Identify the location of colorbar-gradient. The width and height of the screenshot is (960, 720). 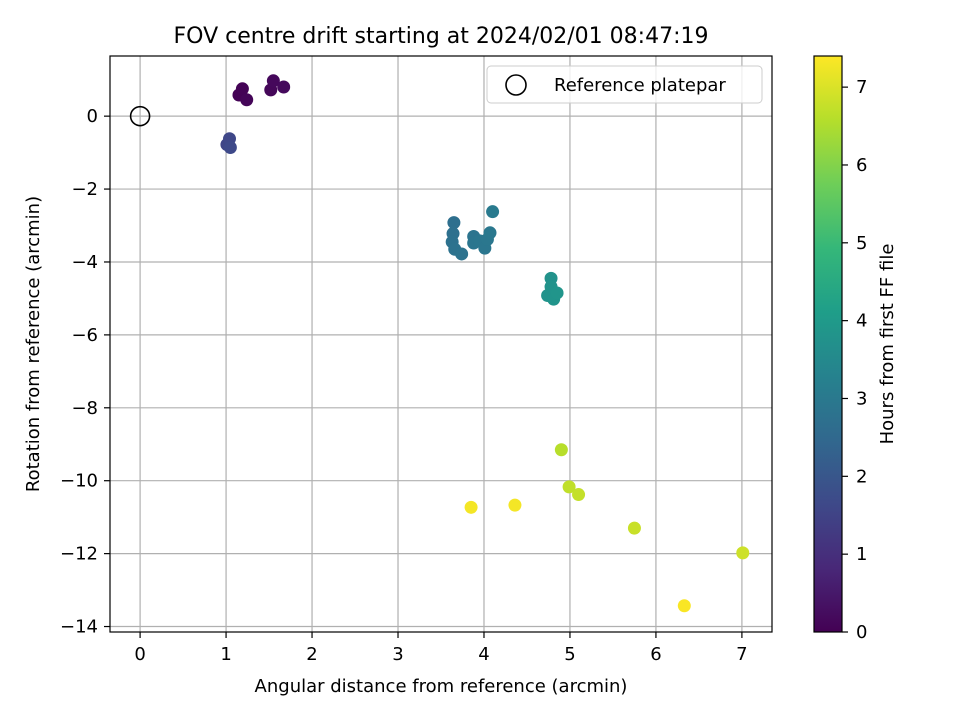
(828, 344).